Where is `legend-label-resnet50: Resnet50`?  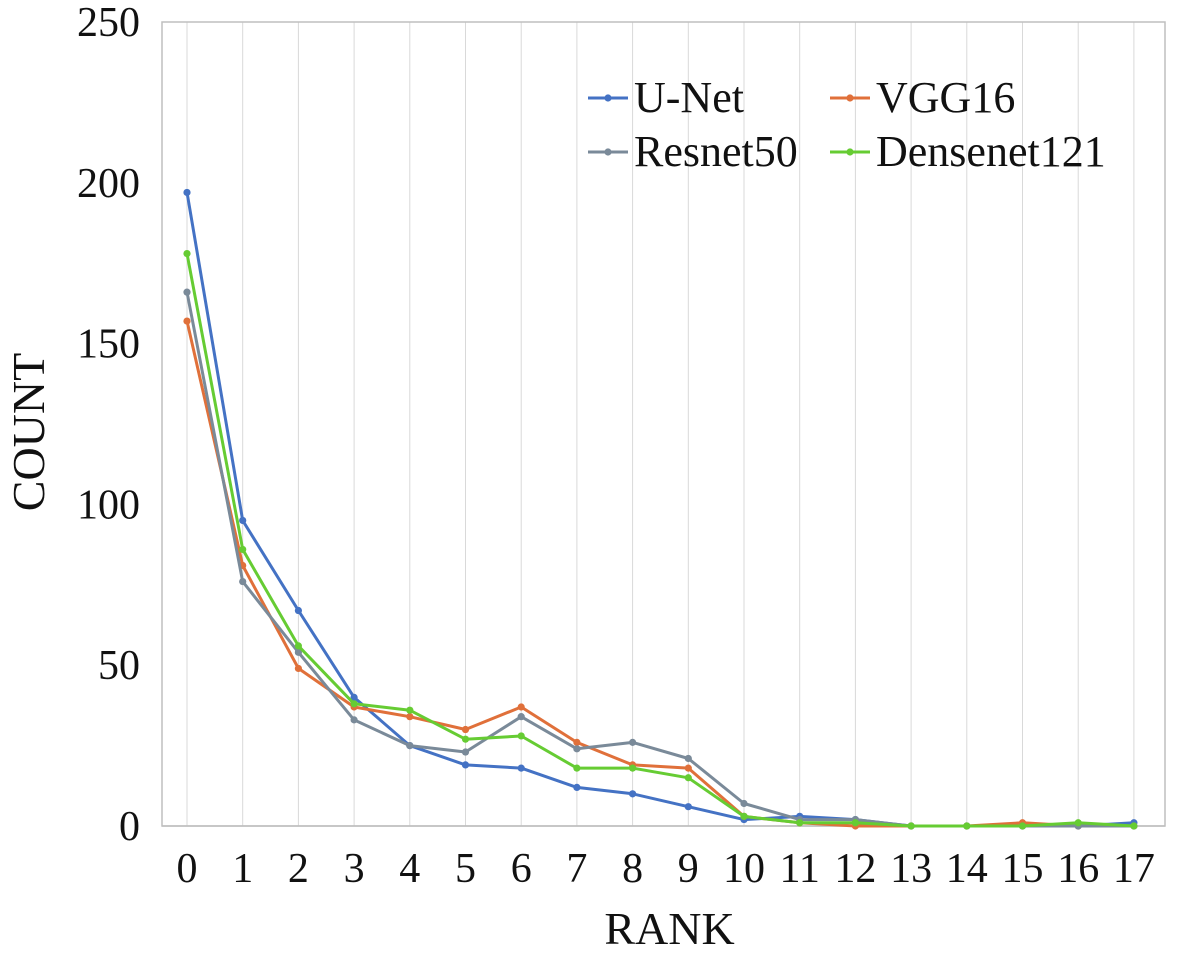
legend-label-resnet50: Resnet50 is located at coordinates (716, 151).